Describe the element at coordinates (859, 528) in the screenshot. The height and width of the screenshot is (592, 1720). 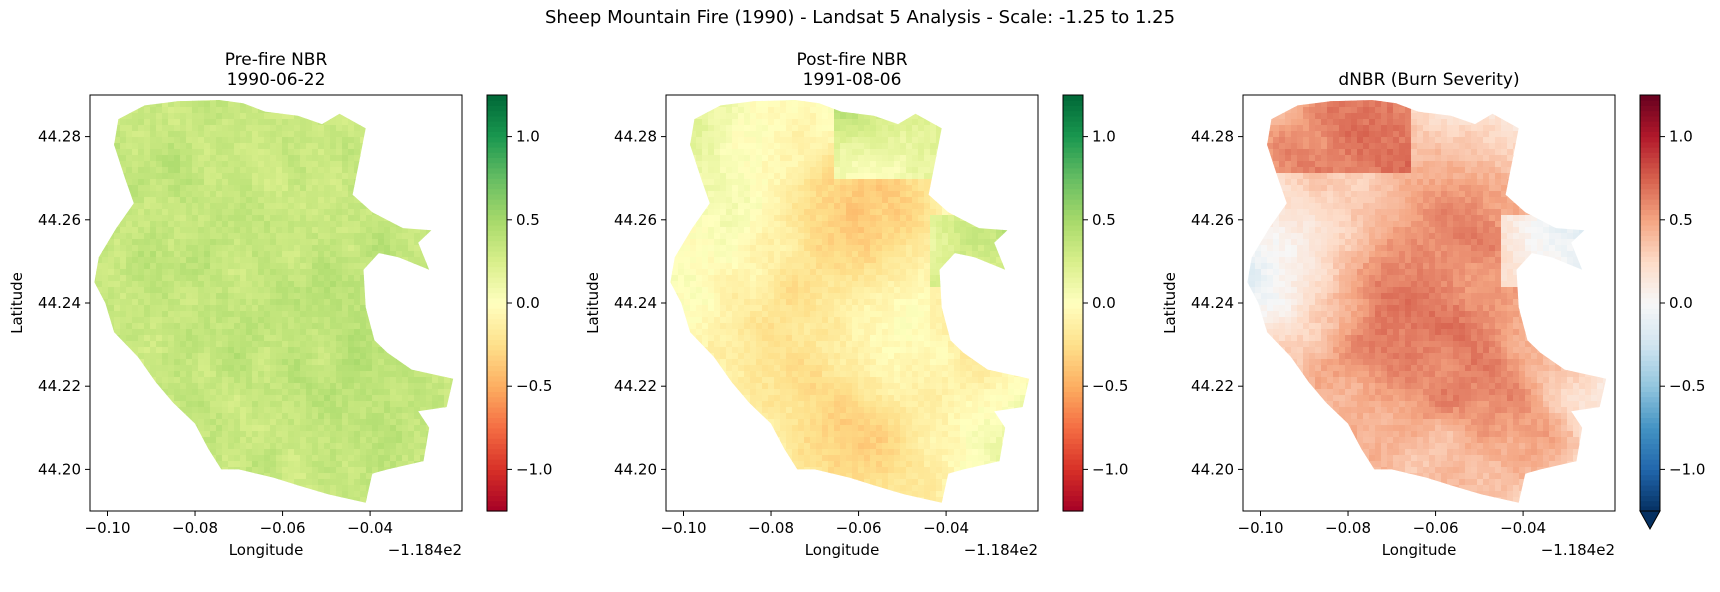
I see `x-tick-label: −0.06` at that location.